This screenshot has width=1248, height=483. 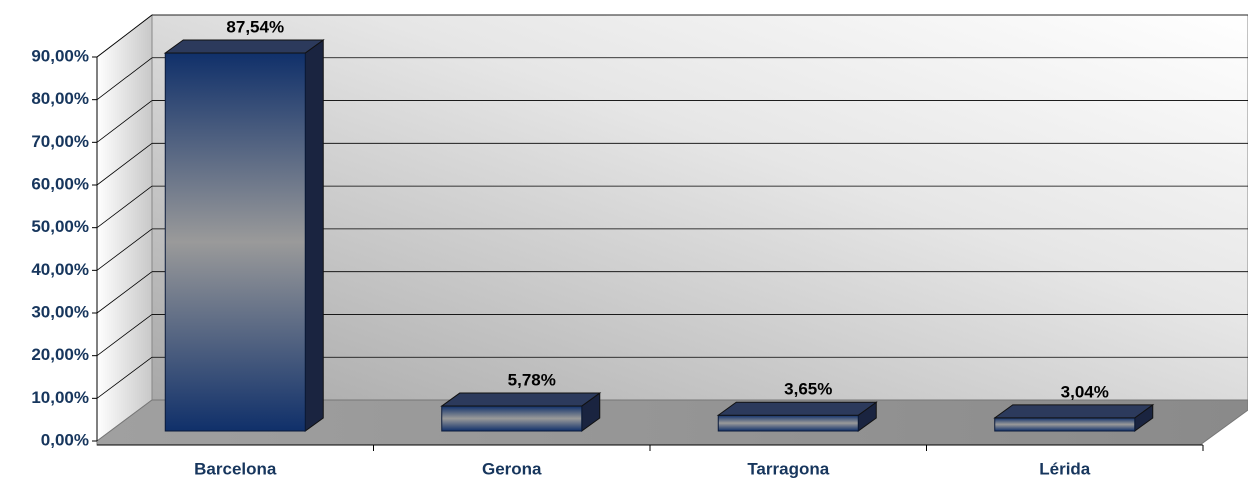 I want to click on value-label: 5,78%, so click(x=532, y=380).